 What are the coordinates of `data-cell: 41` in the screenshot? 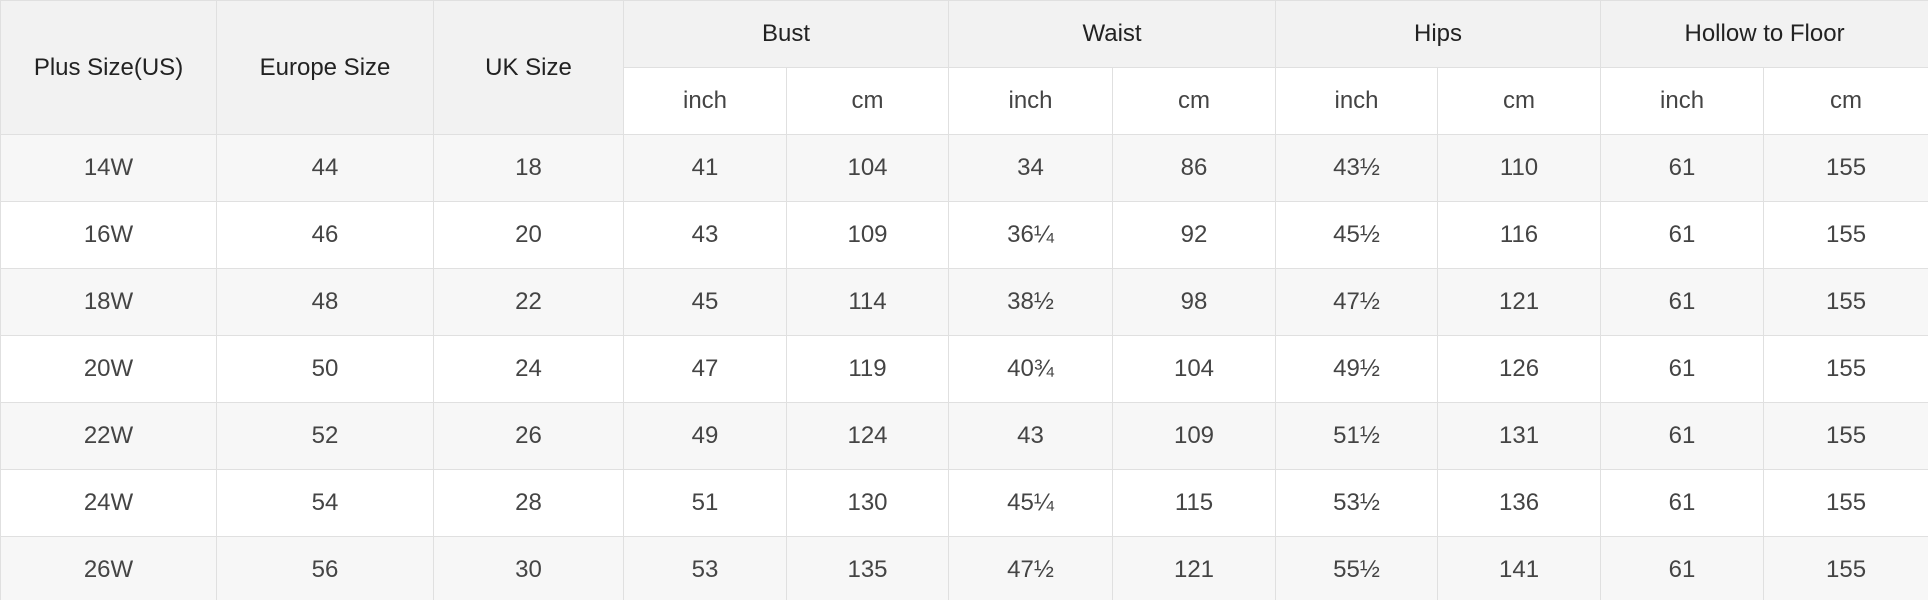 It's located at (705, 168).